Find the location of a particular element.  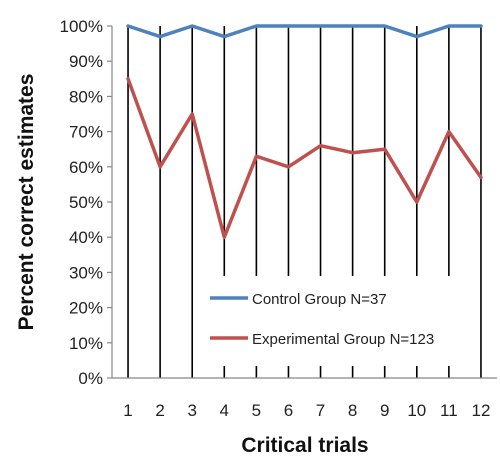

x-tick-label: 10 is located at coordinates (416, 410).